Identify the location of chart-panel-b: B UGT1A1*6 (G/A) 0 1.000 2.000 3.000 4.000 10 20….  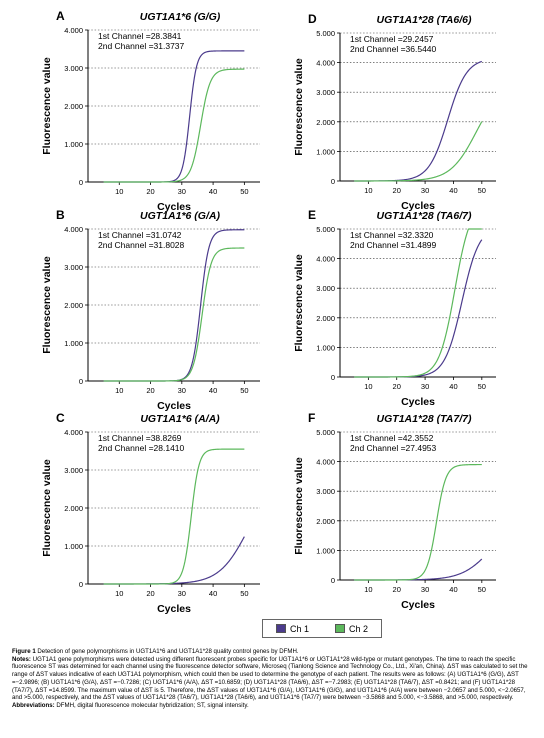
(150, 310).